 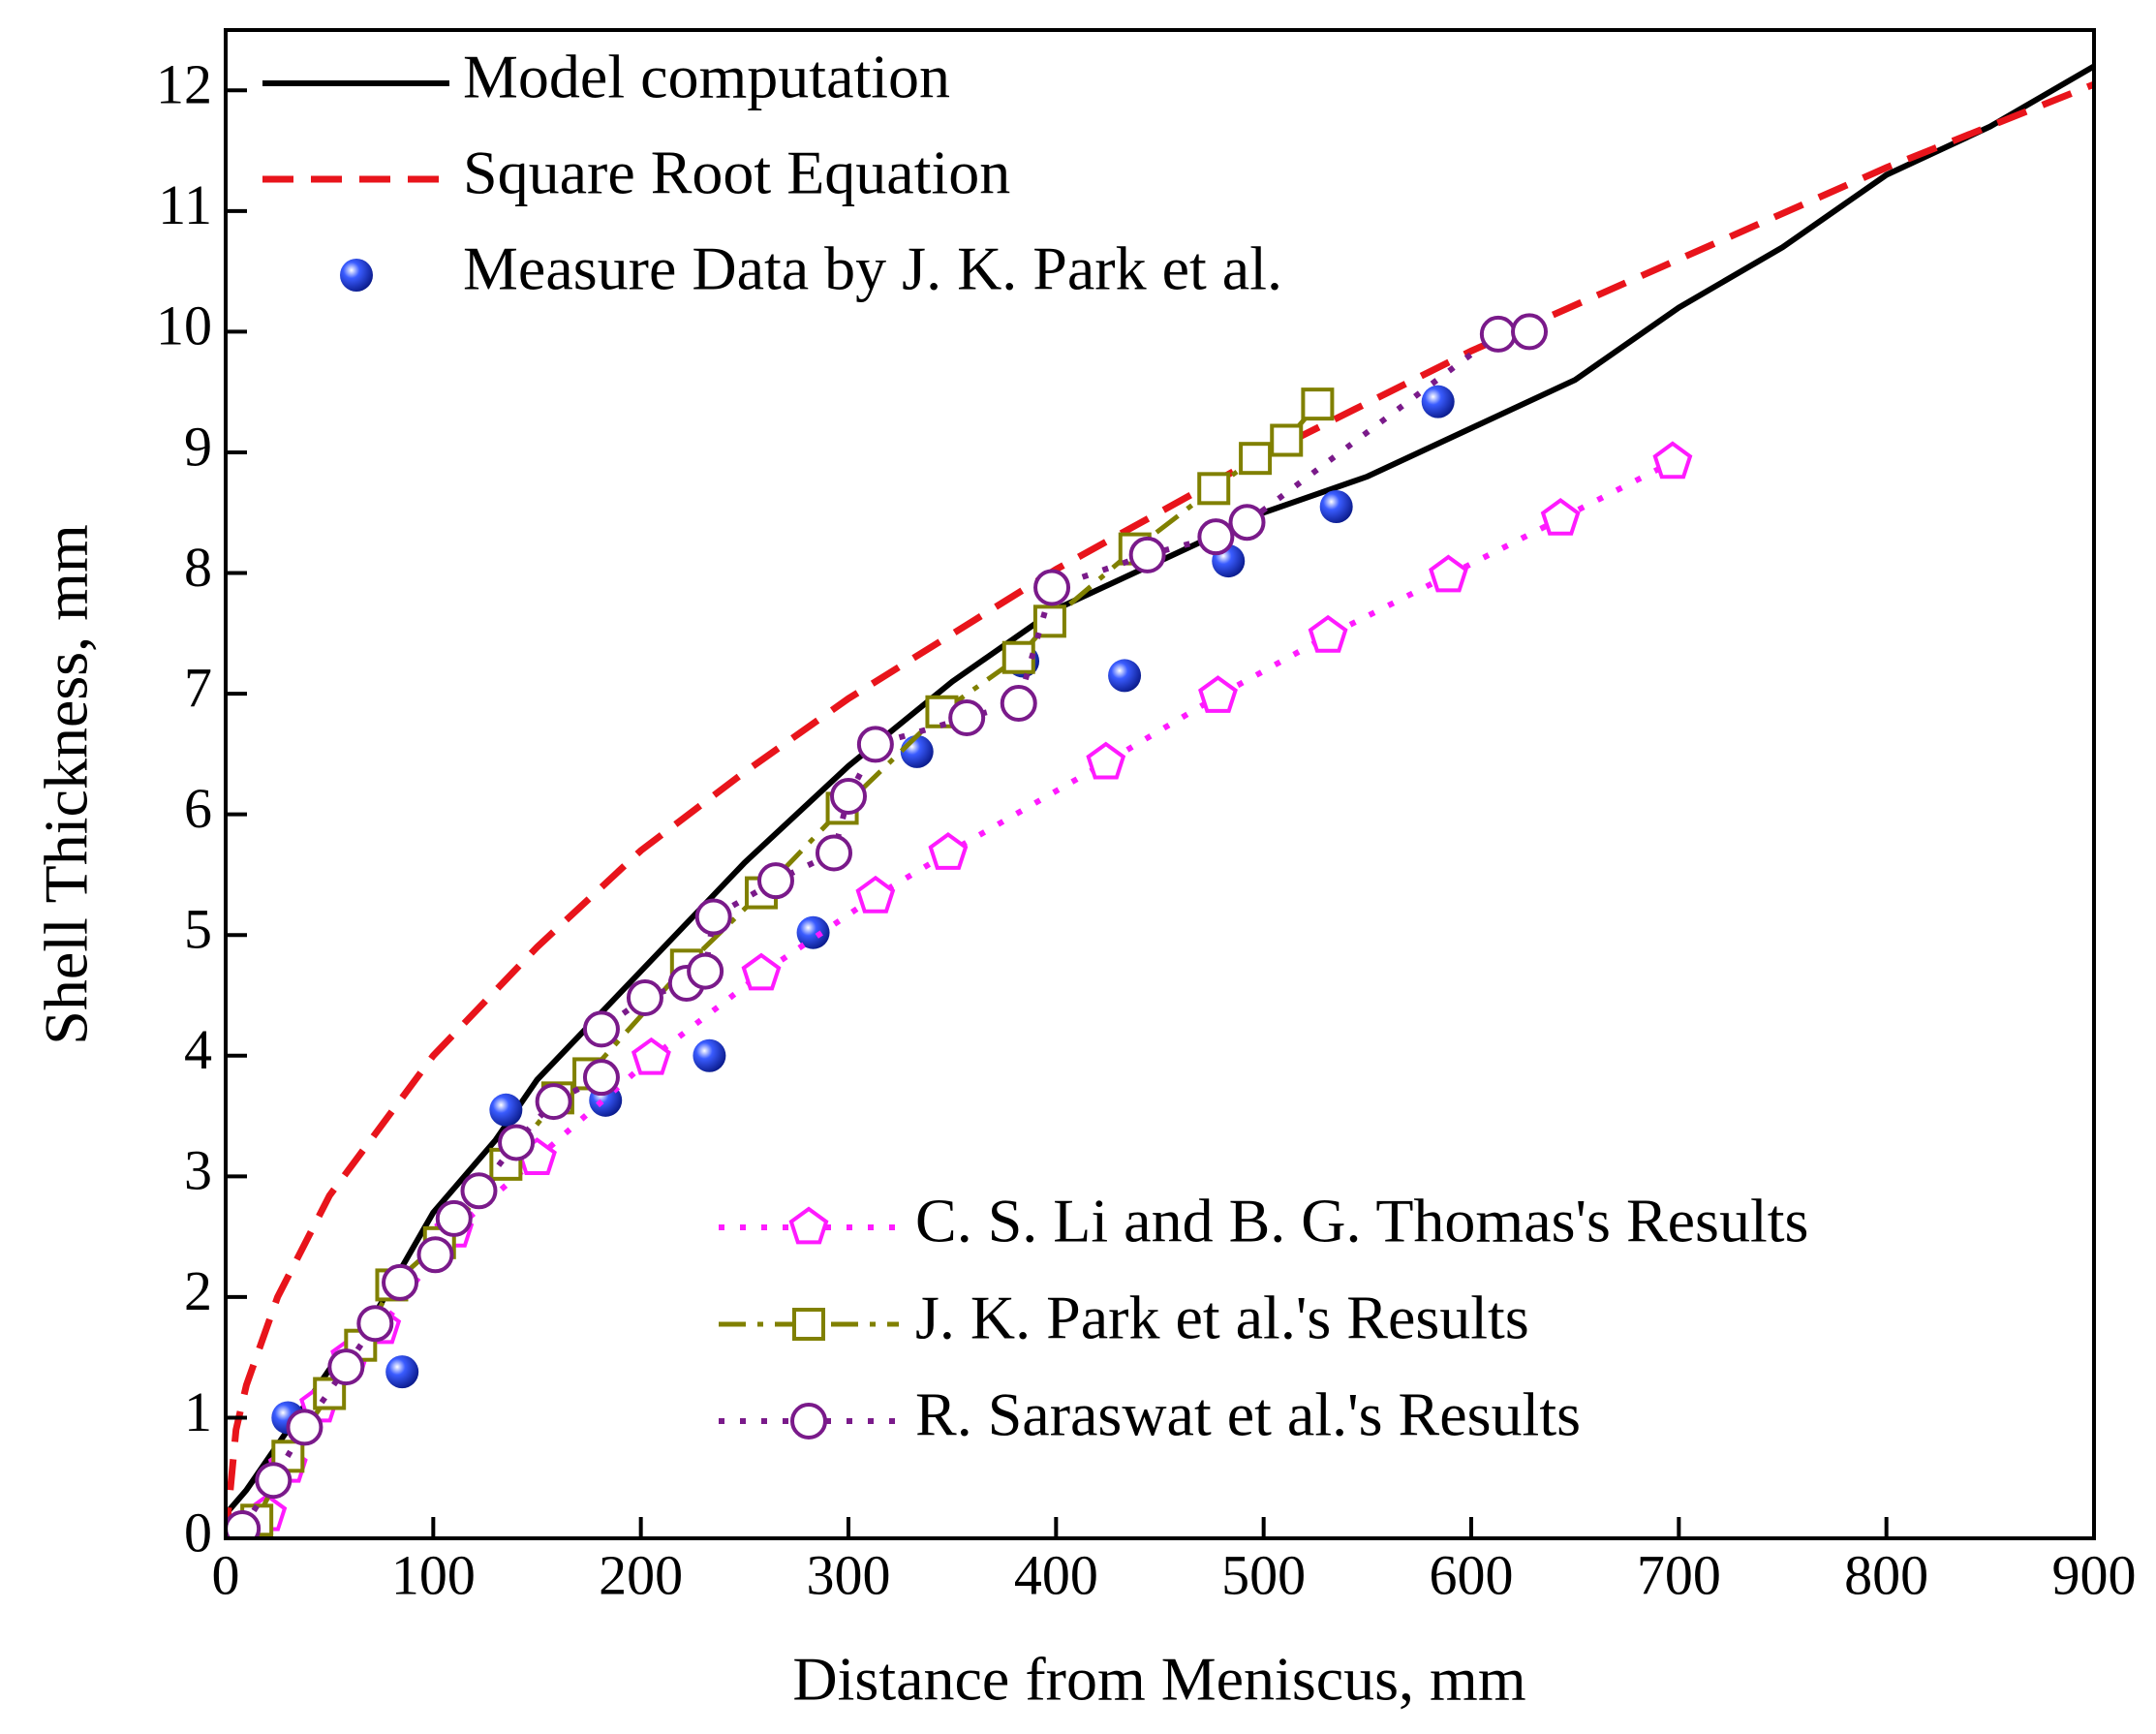 I want to click on legend-label: Model computation, so click(x=706, y=77).